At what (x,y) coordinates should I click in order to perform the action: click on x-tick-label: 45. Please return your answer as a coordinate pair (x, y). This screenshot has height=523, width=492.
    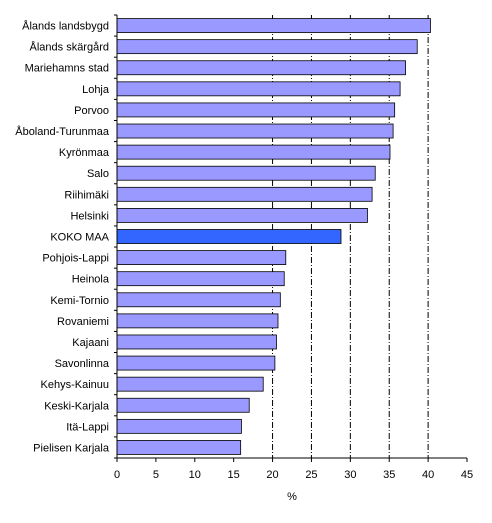
    Looking at the image, I should click on (467, 475).